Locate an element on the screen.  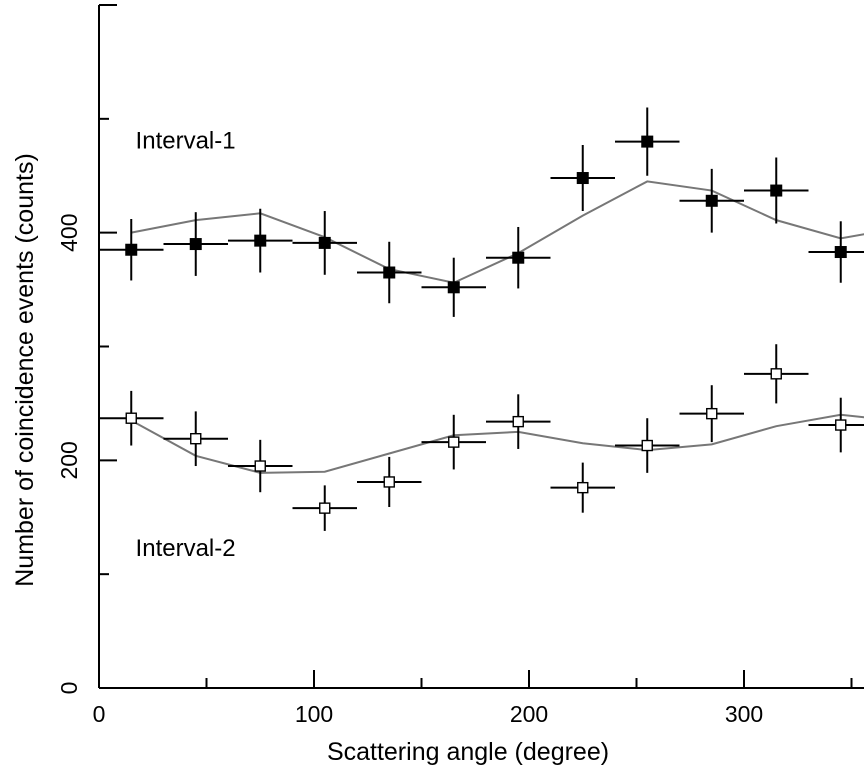
x-tick-label: 100 is located at coordinates (314, 714).